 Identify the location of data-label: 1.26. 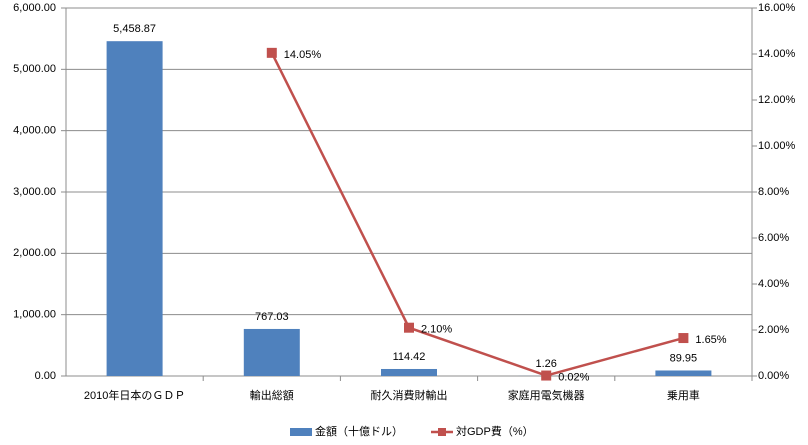
(545, 364).